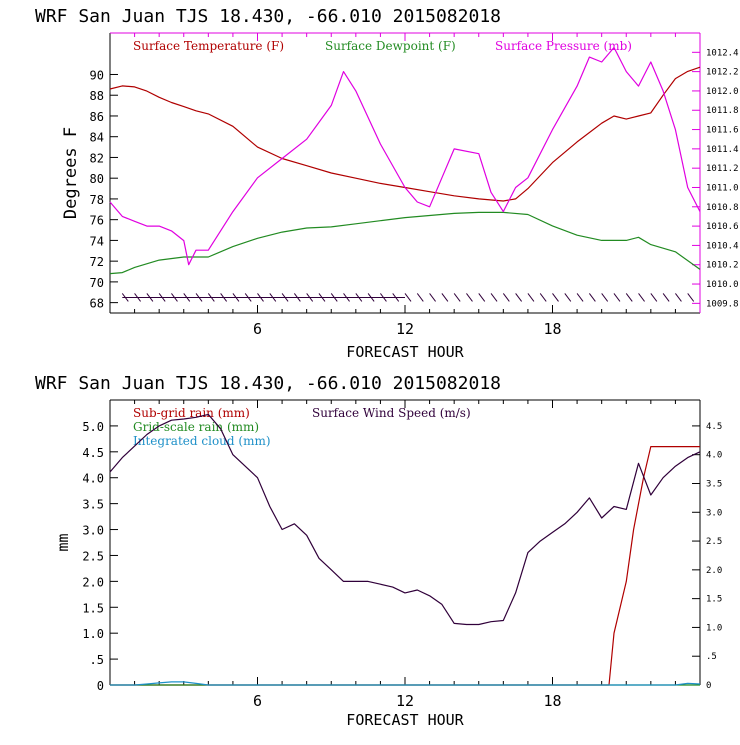 Image resolution: width=740 pixels, height=745 pixels. I want to click on integrated-cloud-mm-line, so click(405, 683).